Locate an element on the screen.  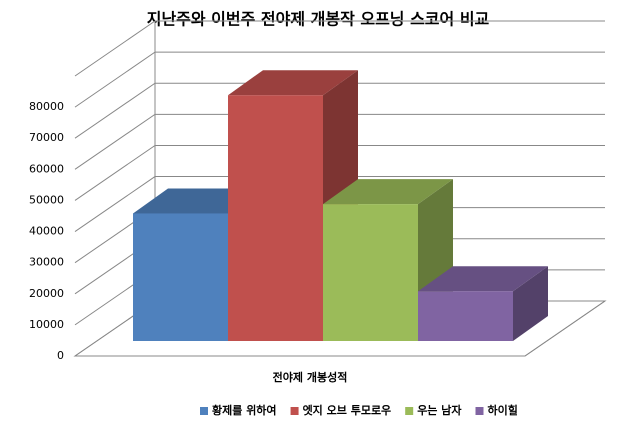
y-tick-label: 40000 is located at coordinates (46, 231).